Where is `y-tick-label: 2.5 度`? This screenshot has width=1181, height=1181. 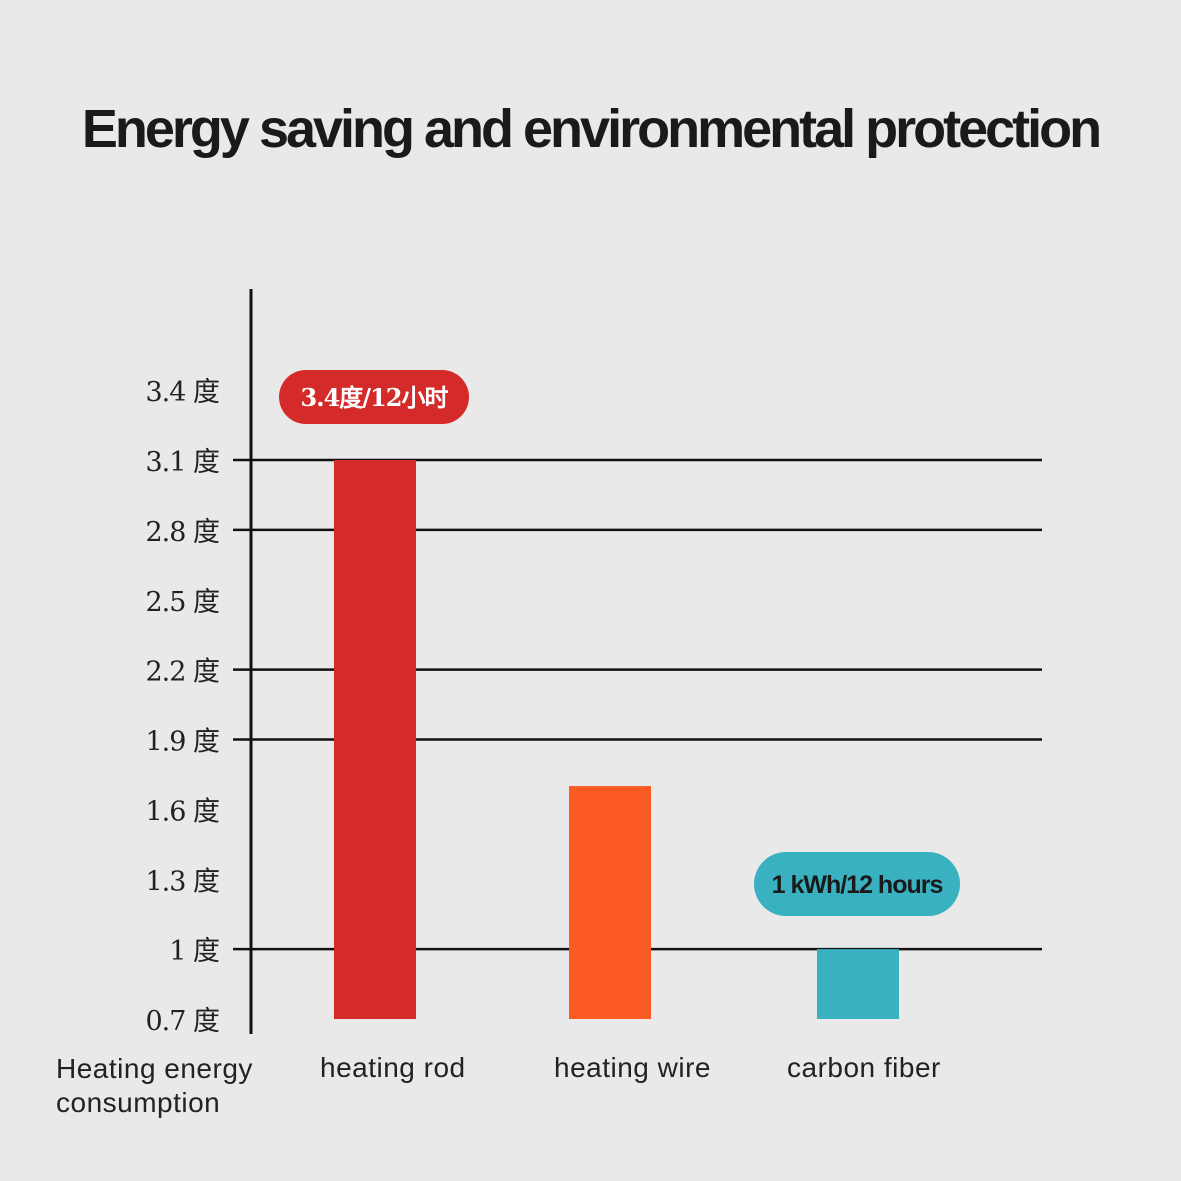
y-tick-label: 2.5 度 is located at coordinates (182, 602).